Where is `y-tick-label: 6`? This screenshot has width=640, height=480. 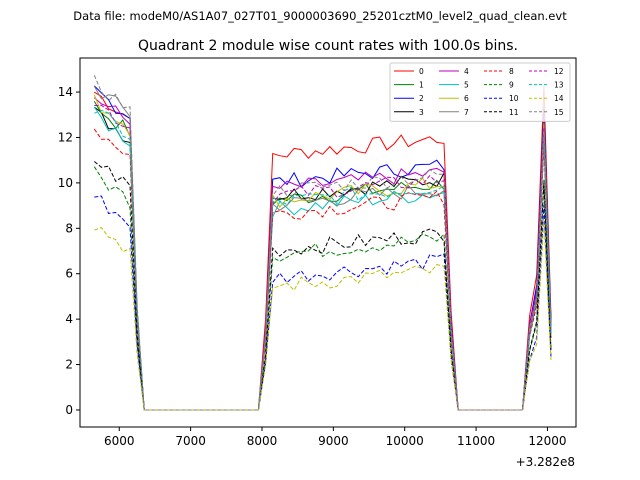 y-tick-label: 6 is located at coordinates (69, 274).